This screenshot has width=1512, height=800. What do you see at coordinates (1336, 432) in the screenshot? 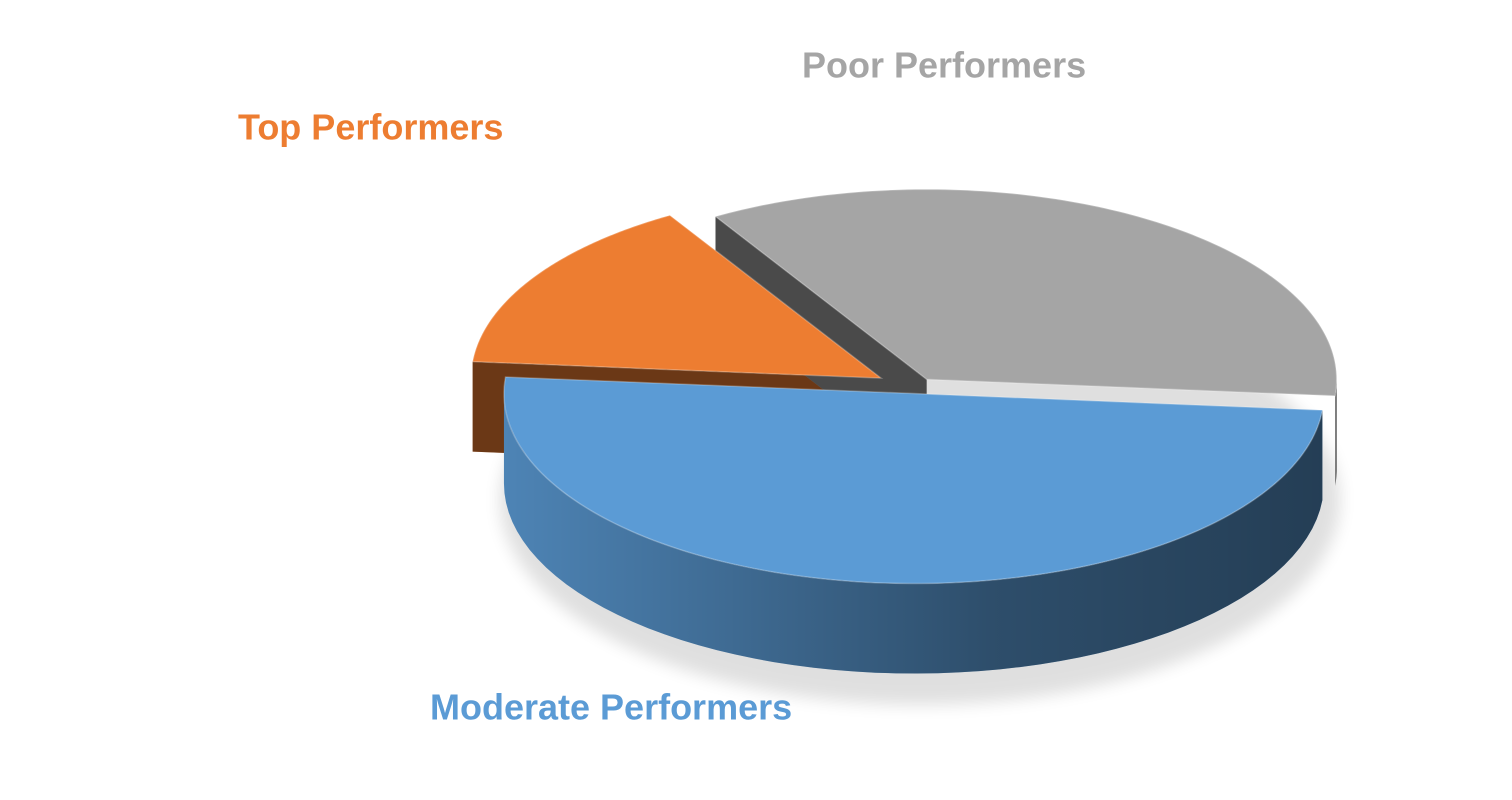
I see `slice-side-shade` at bounding box center [1336, 432].